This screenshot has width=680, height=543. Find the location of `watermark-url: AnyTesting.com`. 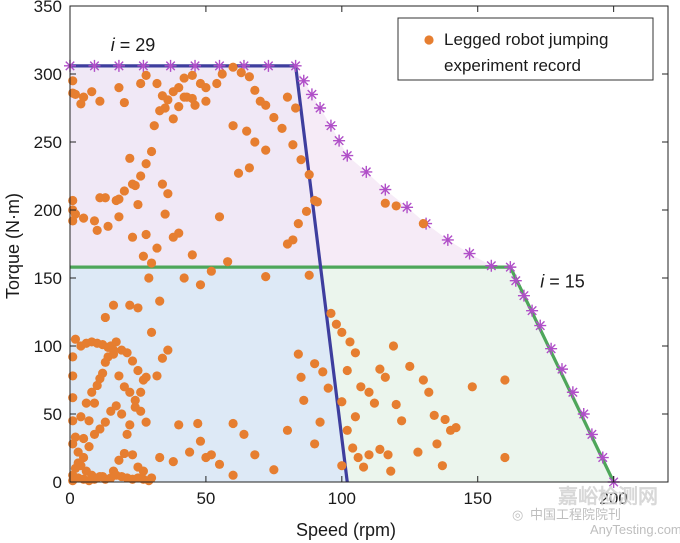

watermark-url: AnyTesting.com is located at coordinates (635, 529).